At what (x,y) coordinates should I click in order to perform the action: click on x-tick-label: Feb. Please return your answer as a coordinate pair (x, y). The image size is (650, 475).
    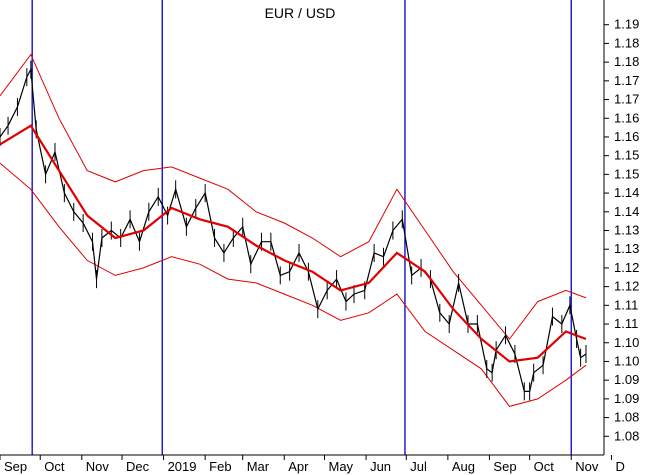
    Looking at the image, I should click on (220, 466).